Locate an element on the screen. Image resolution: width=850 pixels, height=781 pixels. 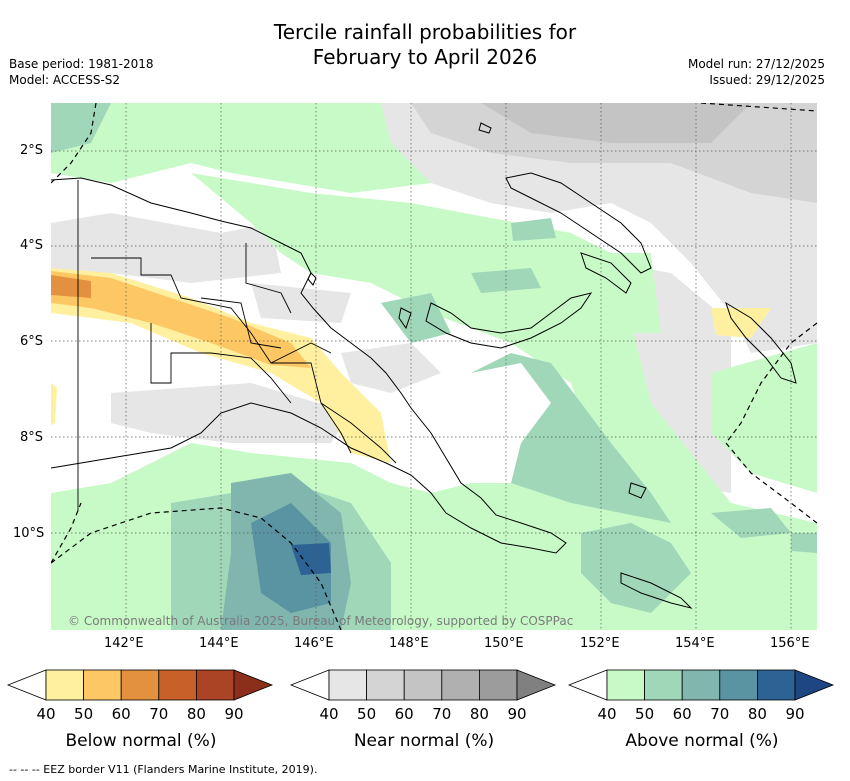
meta-left: Base period: 1981-2018 Model: ACCESS-S2 is located at coordinates (81, 72).